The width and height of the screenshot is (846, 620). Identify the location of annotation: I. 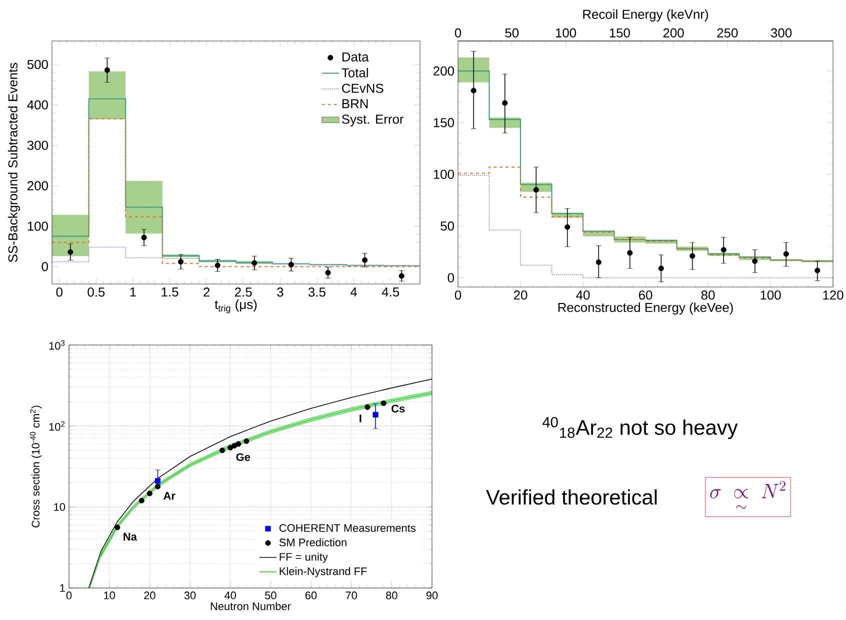
(361, 418).